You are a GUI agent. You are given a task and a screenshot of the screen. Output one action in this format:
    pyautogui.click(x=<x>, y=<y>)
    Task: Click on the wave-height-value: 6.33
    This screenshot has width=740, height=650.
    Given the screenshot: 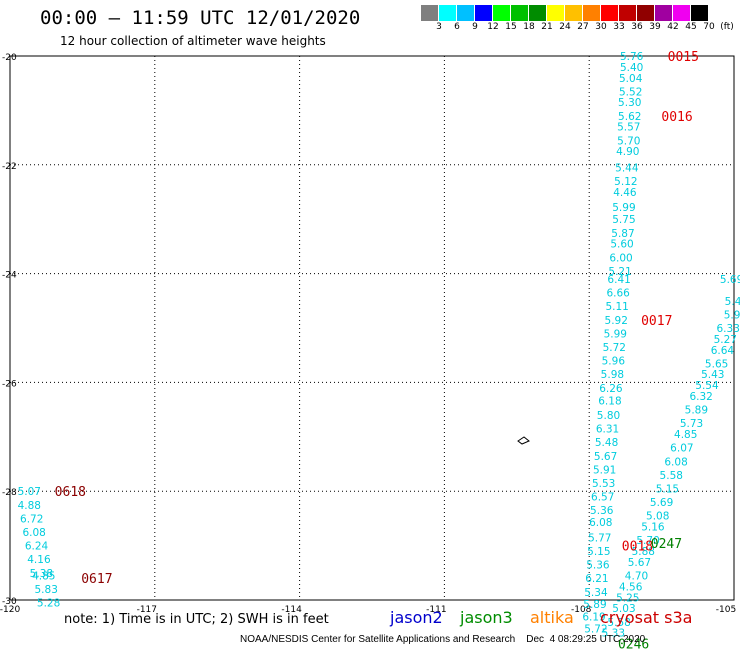 What is the action you would take?
    pyautogui.click(x=728, y=329)
    